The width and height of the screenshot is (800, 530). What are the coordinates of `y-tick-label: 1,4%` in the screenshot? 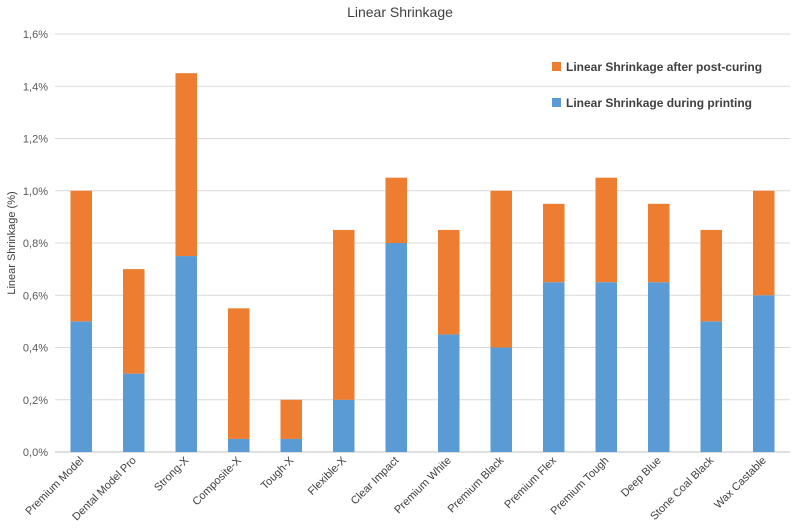 It's located at (35, 87).